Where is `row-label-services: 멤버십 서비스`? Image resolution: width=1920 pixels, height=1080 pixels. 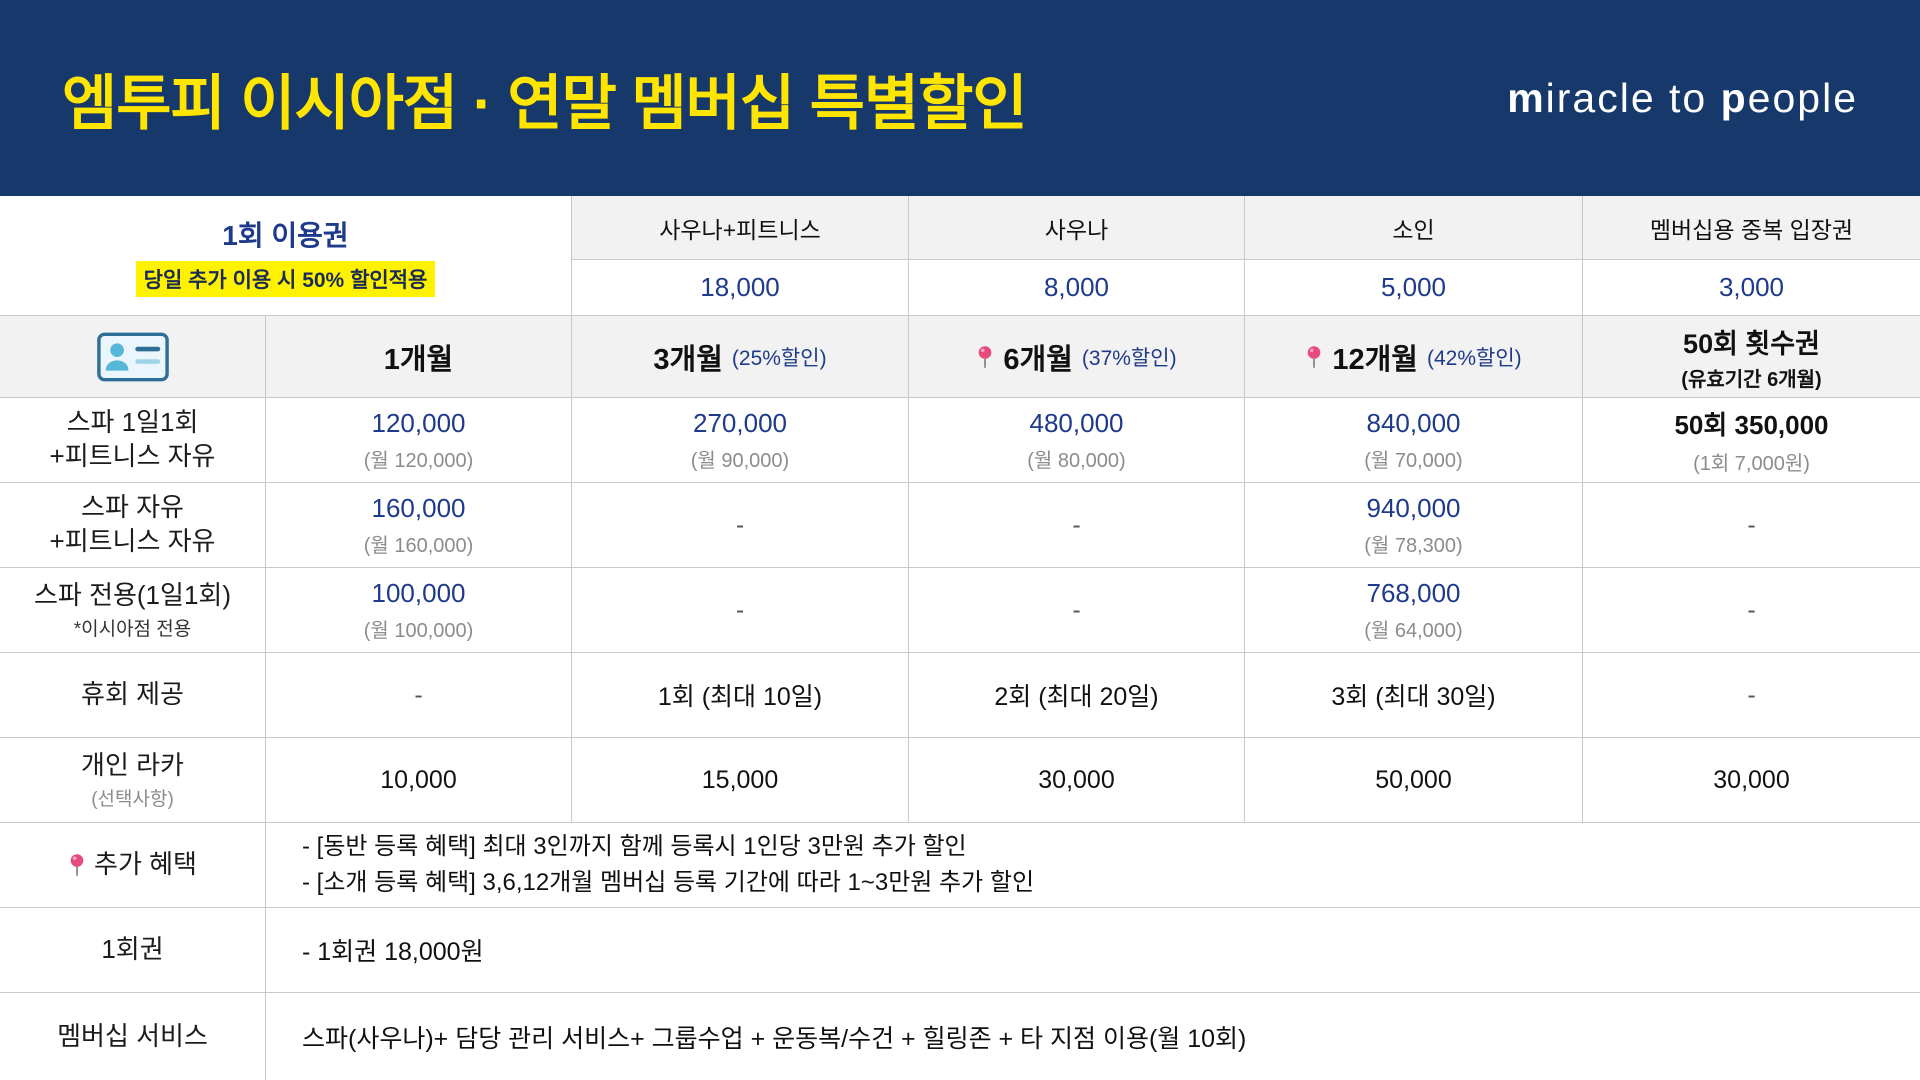 row-label-services: 멤버십 서비스 is located at coordinates (133, 1036).